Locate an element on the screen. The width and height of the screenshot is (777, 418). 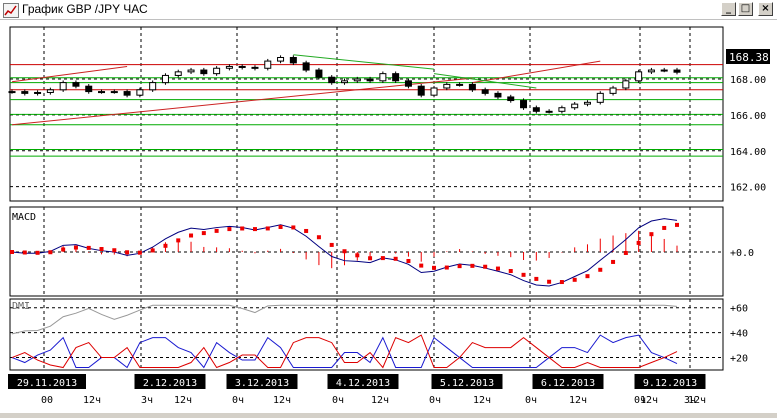
close-button: × is located at coordinates (765, 9).